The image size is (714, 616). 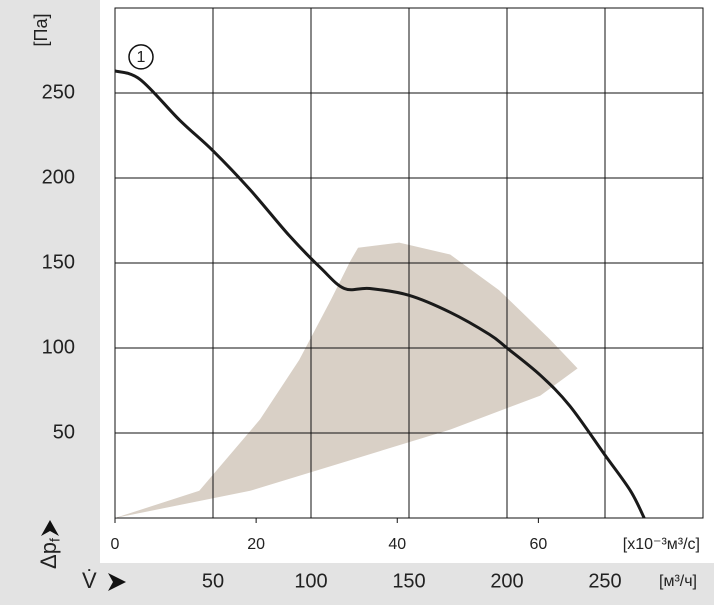 I want to click on x-tick-label: 100, so click(x=310, y=581).